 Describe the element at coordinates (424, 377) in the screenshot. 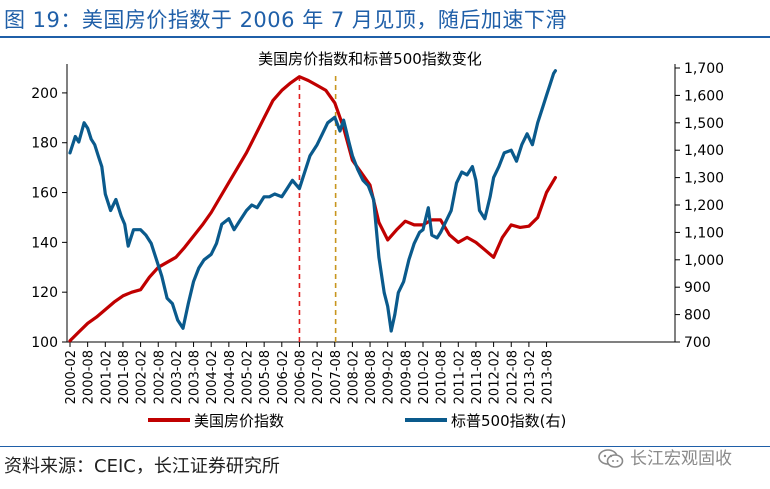

I see `x-tick-label: 2010-02` at that location.